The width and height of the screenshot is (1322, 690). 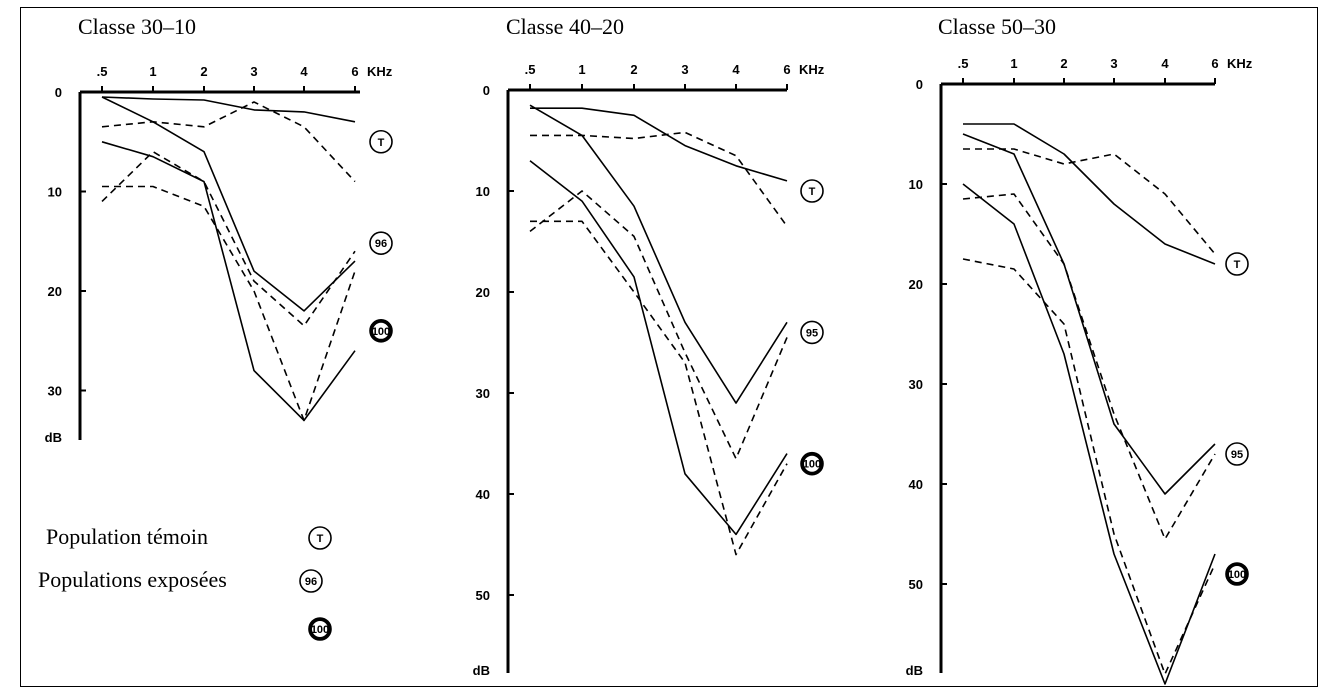 I want to click on legend-control-marker-label: T, so click(x=320, y=539).